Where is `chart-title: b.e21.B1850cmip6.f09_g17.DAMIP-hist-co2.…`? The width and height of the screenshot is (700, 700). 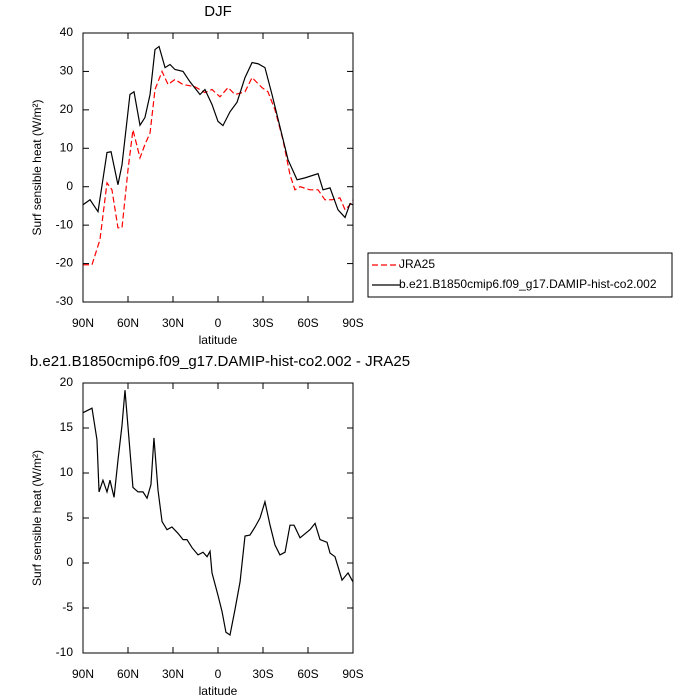 chart-title: b.e21.B1850cmip6.f09_g17.DAMIP-hist-co2.… is located at coordinates (220, 361).